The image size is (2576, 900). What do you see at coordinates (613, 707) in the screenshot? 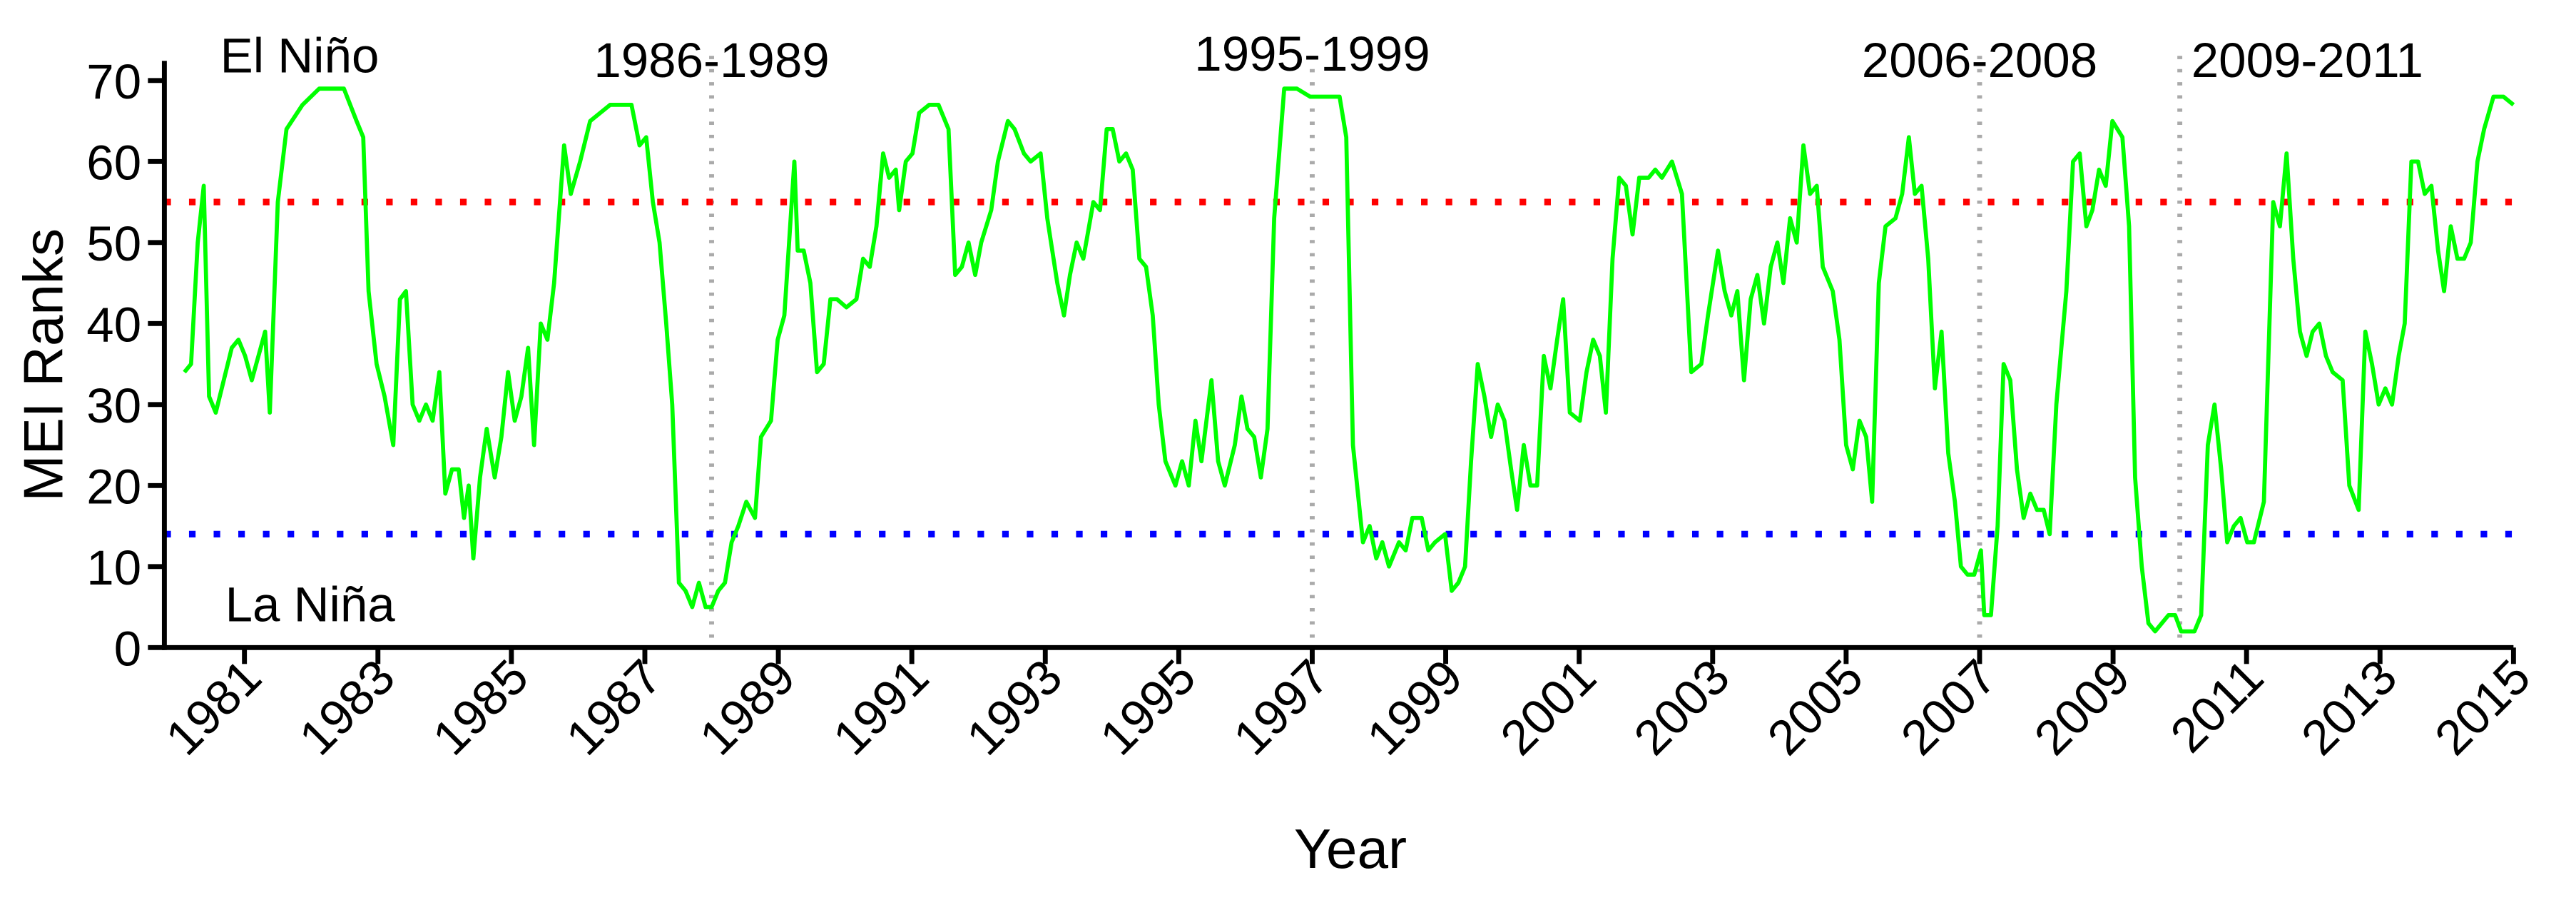
I see `x-tick-label: 1987` at bounding box center [613, 707].